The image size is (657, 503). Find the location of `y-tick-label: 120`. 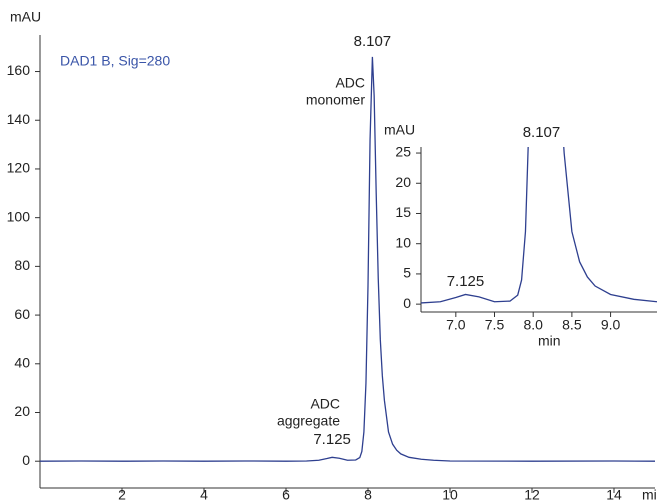

y-tick-label: 120 is located at coordinates (19, 168).